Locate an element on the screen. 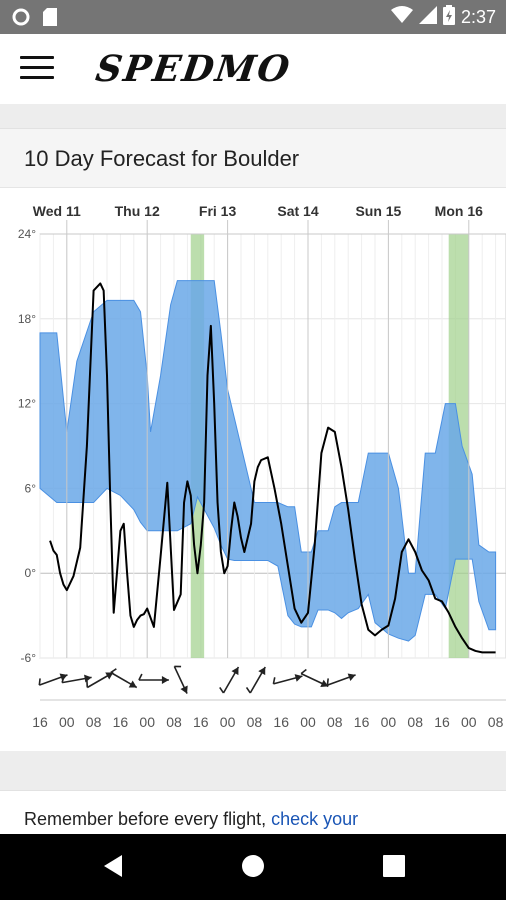 The image size is (506, 900). sd-card-icon is located at coordinates (50, 19).